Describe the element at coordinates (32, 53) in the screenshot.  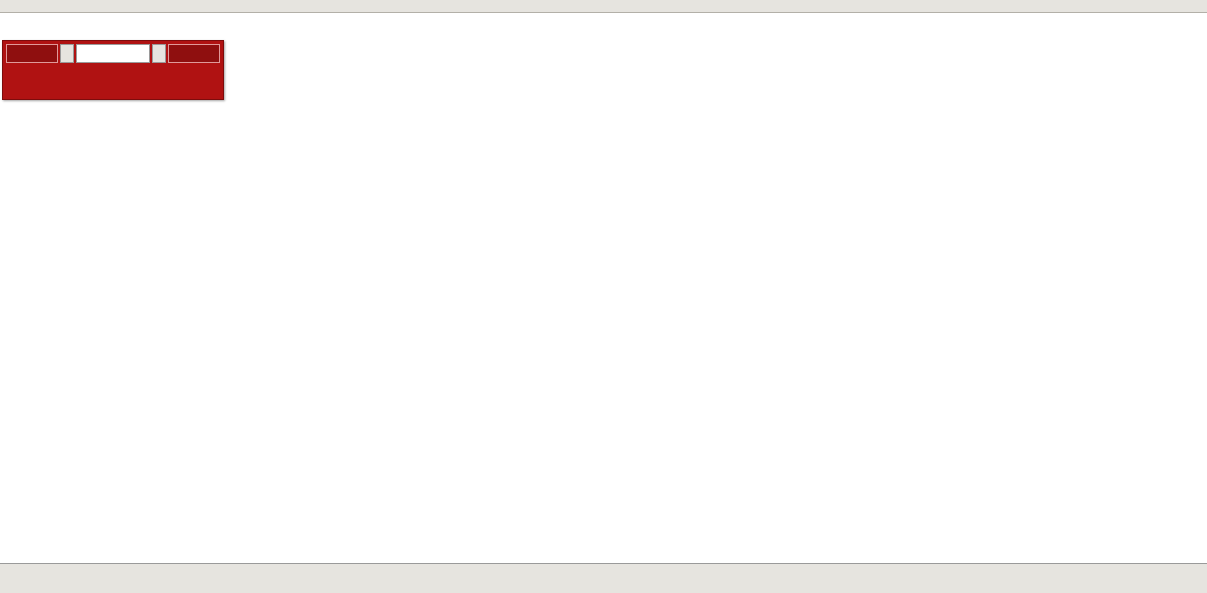
I see `sell-button` at that location.